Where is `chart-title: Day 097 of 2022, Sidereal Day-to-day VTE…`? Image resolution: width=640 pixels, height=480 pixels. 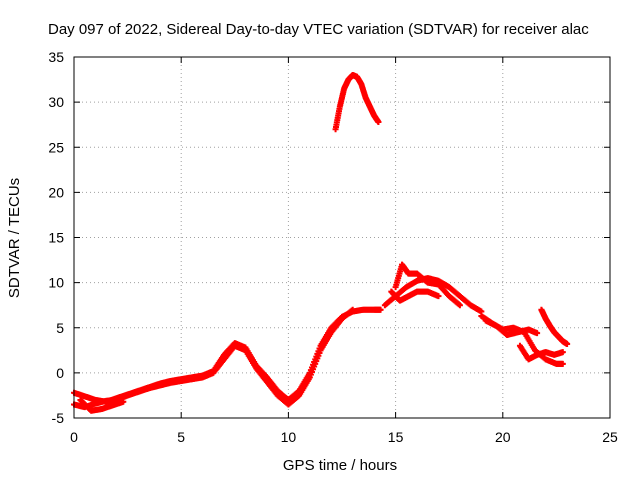 chart-title: Day 097 of 2022, Sidereal Day-to-day VTE… is located at coordinates (318, 29).